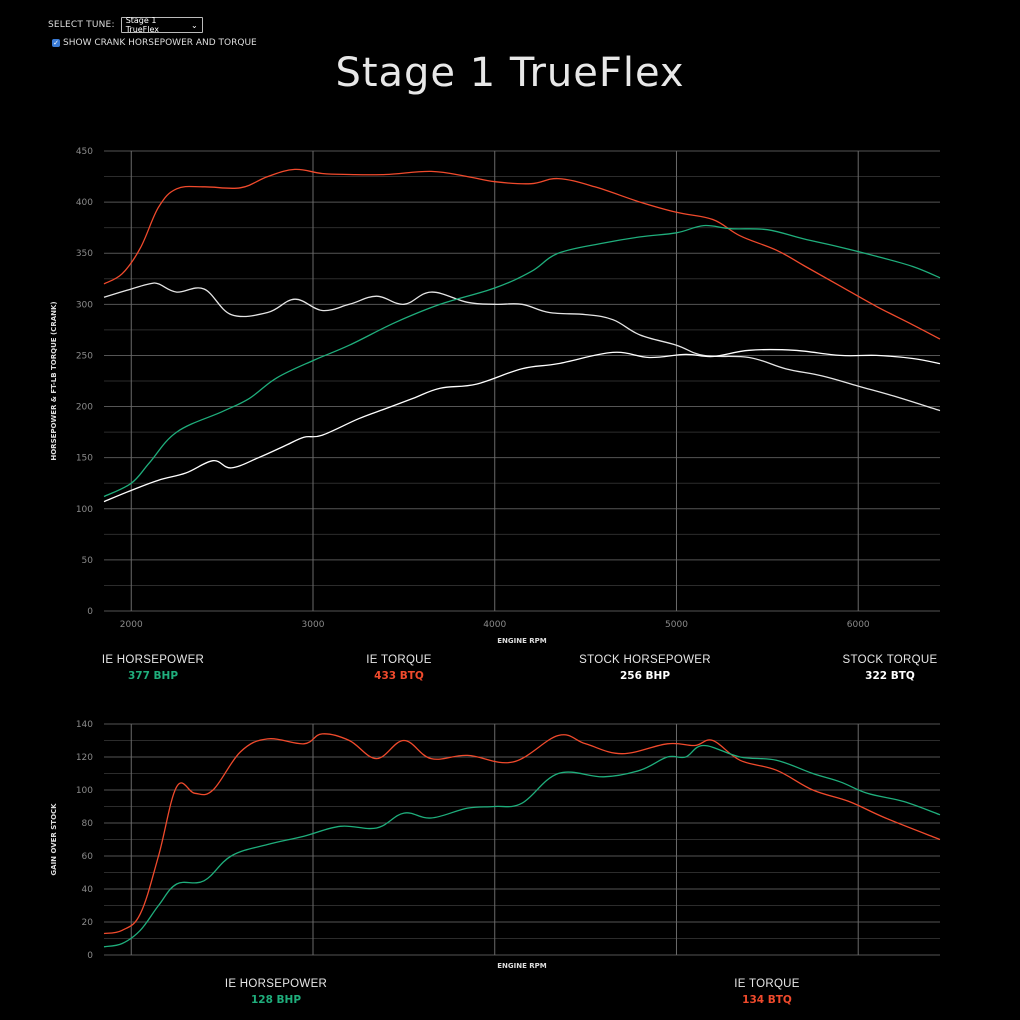 The width and height of the screenshot is (1020, 1020). I want to click on legend-item: IE TORQUE 134 BTQ, so click(767, 992).